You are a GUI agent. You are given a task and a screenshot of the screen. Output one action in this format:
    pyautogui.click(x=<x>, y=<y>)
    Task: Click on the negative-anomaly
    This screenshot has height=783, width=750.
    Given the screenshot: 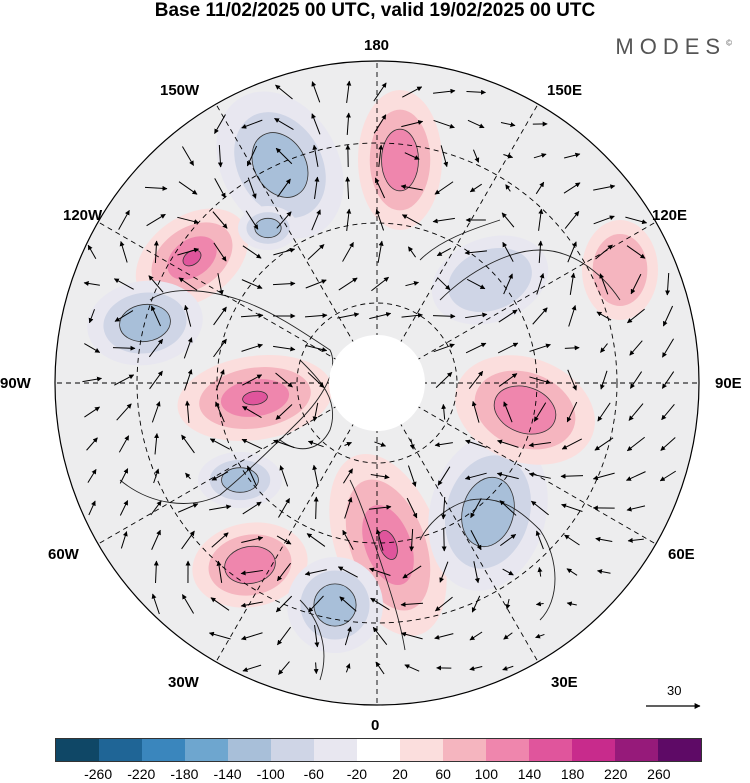 What is the action you would take?
    pyautogui.click(x=280, y=165)
    